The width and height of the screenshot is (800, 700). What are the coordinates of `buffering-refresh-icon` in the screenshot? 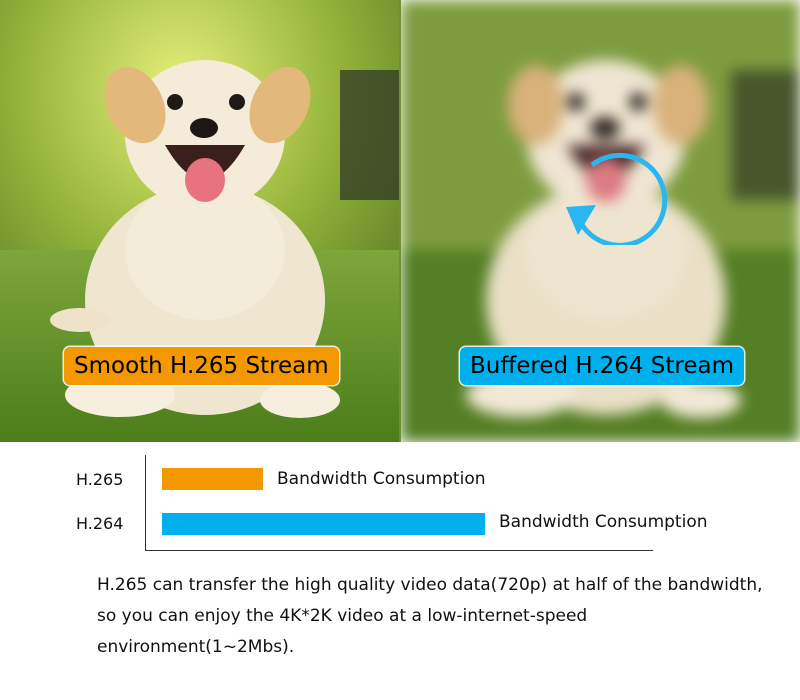 It's located at (617, 198).